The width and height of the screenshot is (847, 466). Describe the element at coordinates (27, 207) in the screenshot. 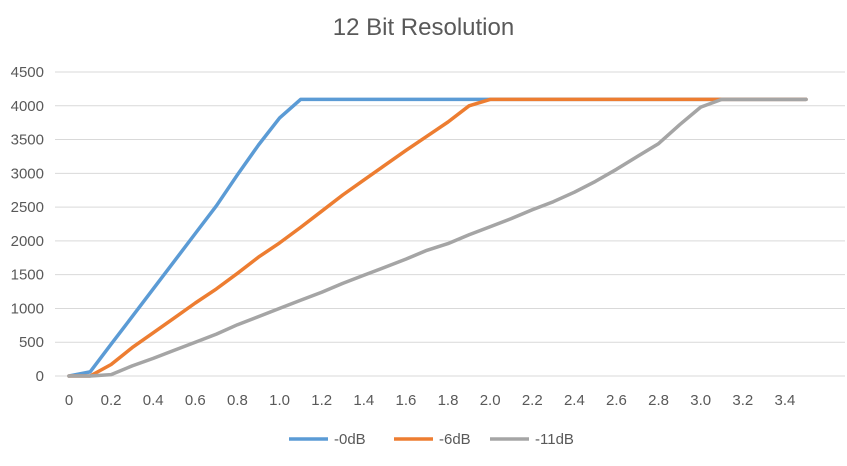

I see `y-tick-label: 2500` at that location.